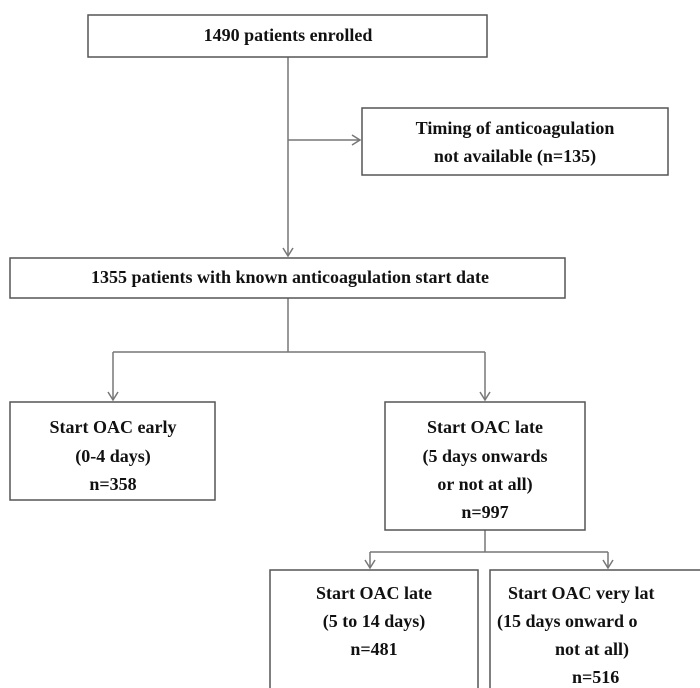 The height and width of the screenshot is (688, 700). What do you see at coordinates (484, 512) in the screenshot?
I see `node-text: n=997` at bounding box center [484, 512].